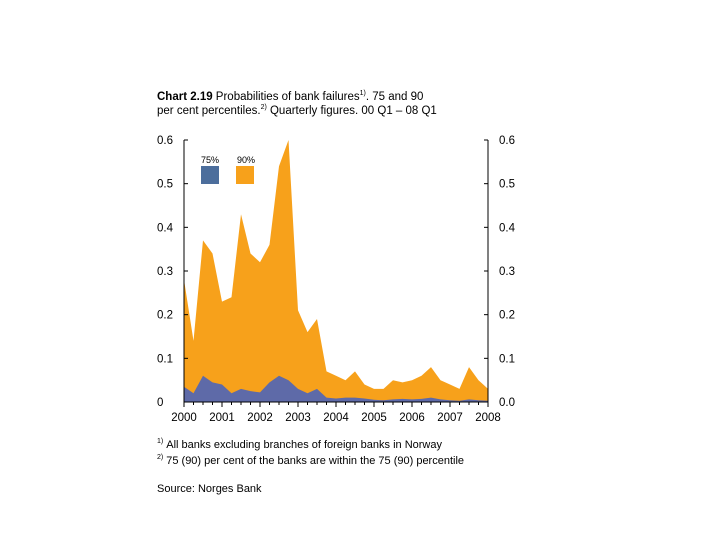 This screenshot has width=720, height=540. Describe the element at coordinates (160, 458) in the screenshot. I see `footnote-2-mark: 2)` at that location.